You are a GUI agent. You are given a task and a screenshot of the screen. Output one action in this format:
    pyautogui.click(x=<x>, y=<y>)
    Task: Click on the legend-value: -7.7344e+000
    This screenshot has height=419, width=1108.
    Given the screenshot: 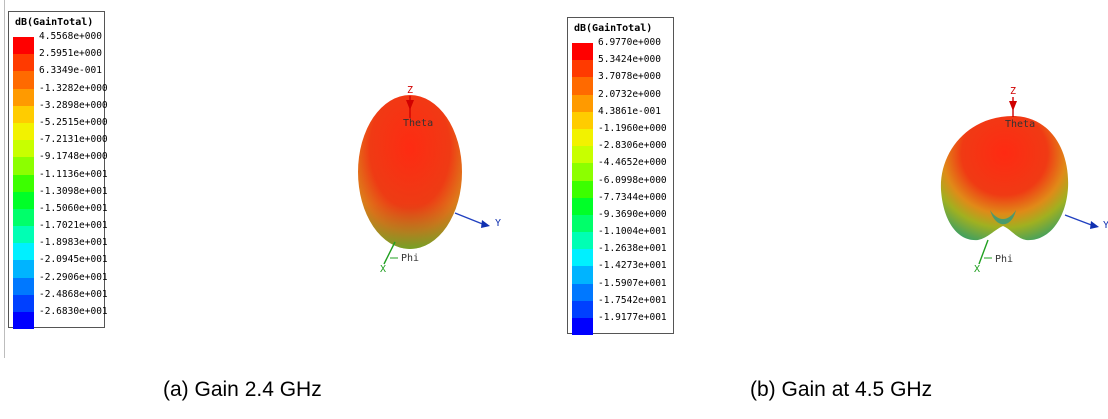 What is the action you would take?
    pyautogui.click(x=632, y=197)
    